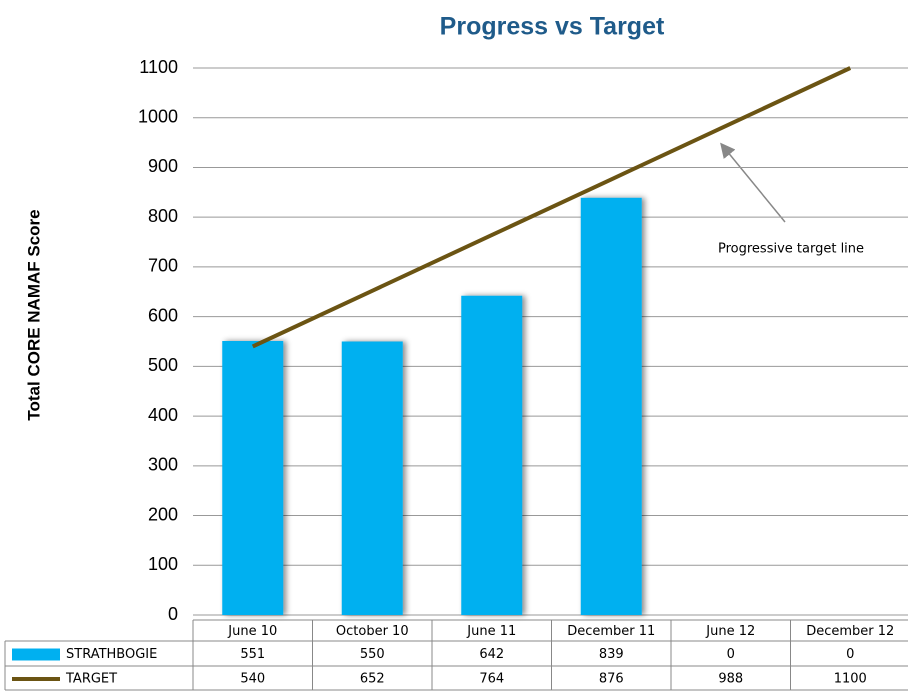 The height and width of the screenshot is (695, 908). What do you see at coordinates (372, 631) in the screenshot?
I see `x-tick-label: October 10` at bounding box center [372, 631].